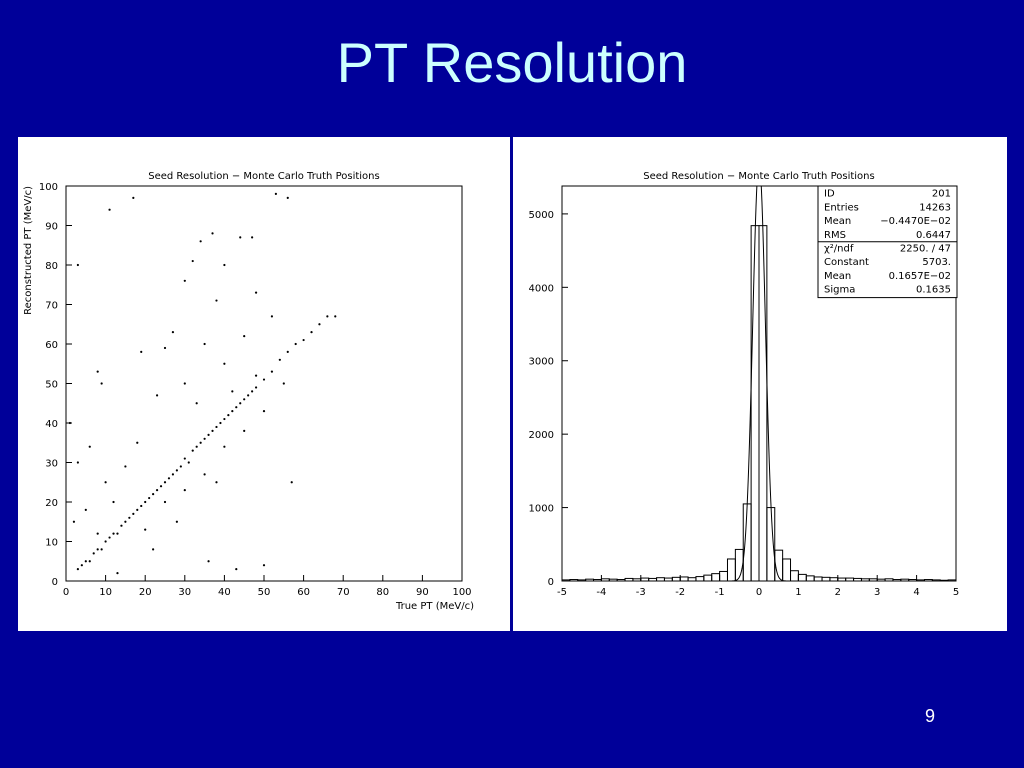 The image size is (1024, 768). I want to click on x-tick-label: 4, so click(916, 592).